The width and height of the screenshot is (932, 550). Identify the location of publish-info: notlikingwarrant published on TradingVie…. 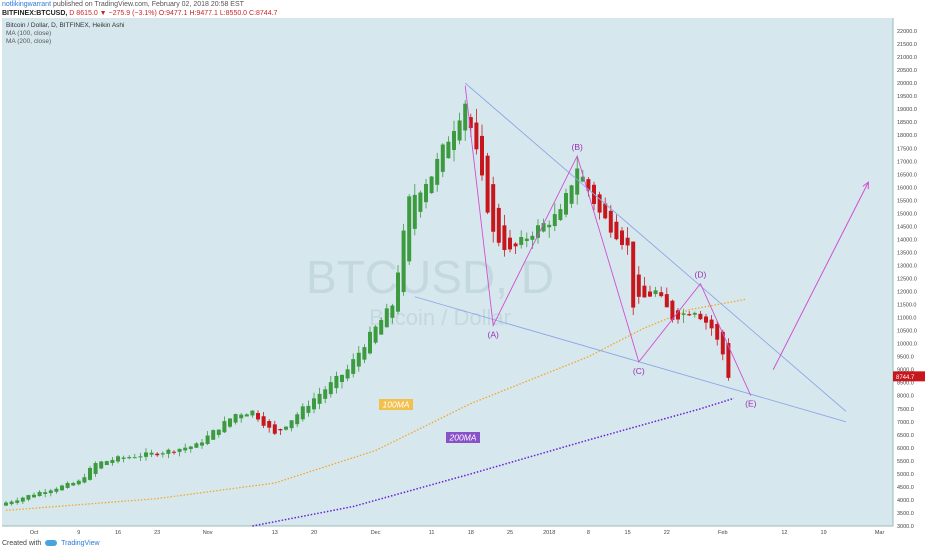
(123, 4).